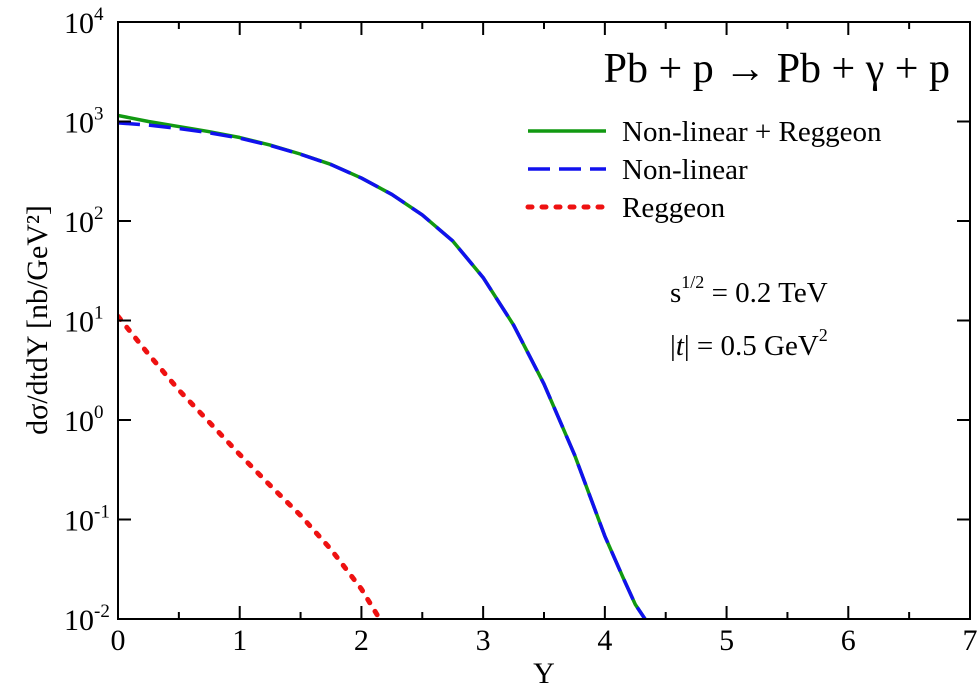  I want to click on y-tick-exponent: 4, so click(99, 14).